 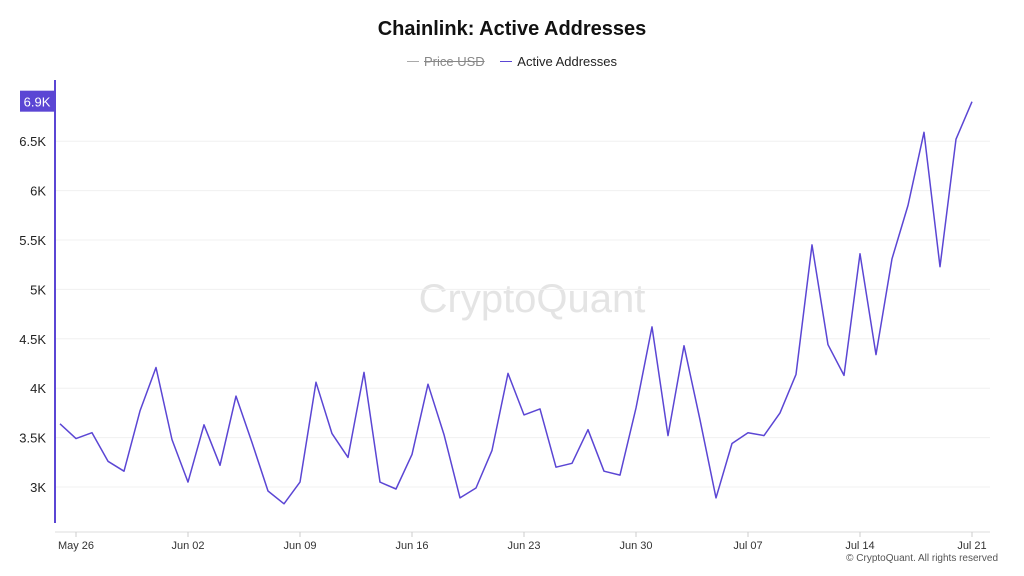 I want to click on chart-title: Chainlink: Active Addresses, so click(x=512, y=29).